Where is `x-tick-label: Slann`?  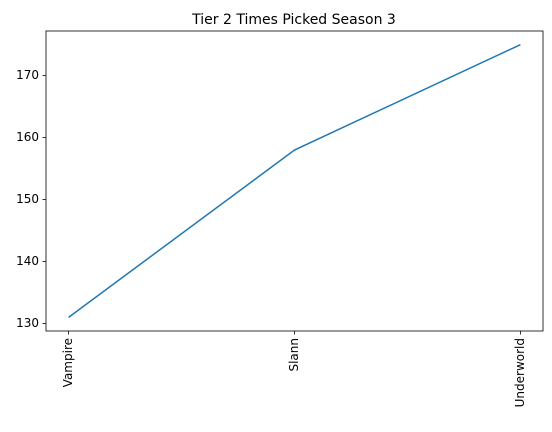 x-tick-label: Slann is located at coordinates (294, 355).